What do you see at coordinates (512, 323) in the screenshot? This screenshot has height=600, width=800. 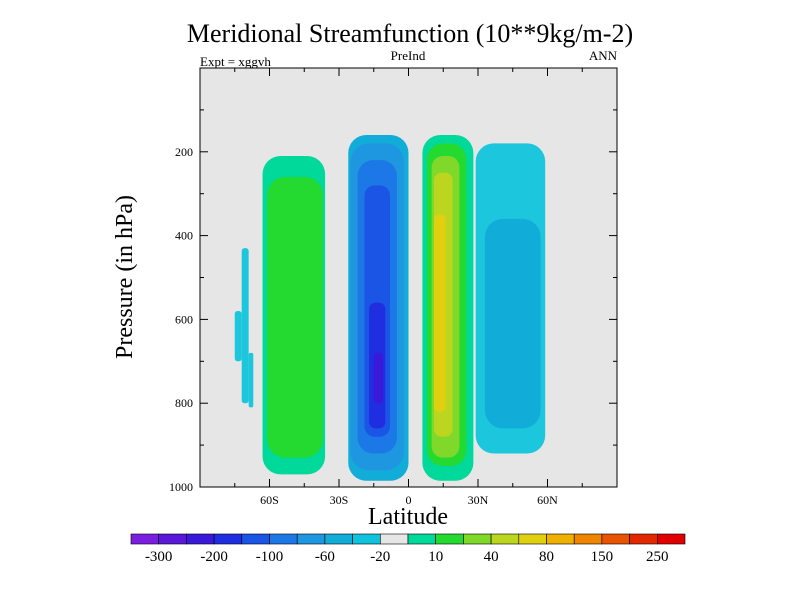 I see `contour-field-r` at bounding box center [512, 323].